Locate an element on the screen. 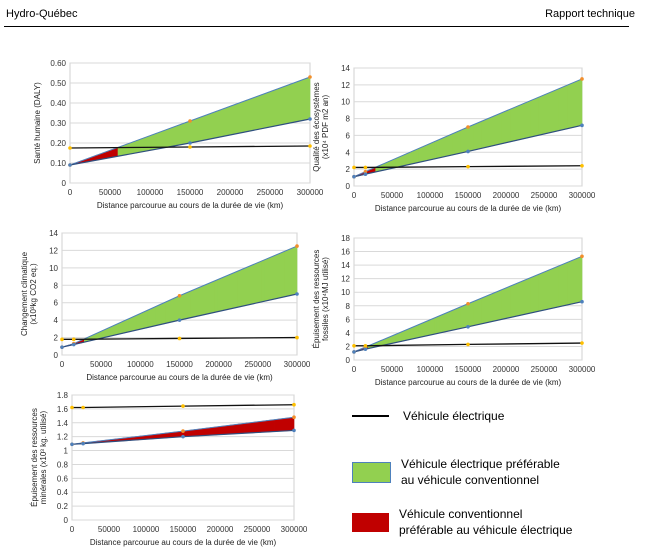  legend-line-swatch is located at coordinates (370, 416).